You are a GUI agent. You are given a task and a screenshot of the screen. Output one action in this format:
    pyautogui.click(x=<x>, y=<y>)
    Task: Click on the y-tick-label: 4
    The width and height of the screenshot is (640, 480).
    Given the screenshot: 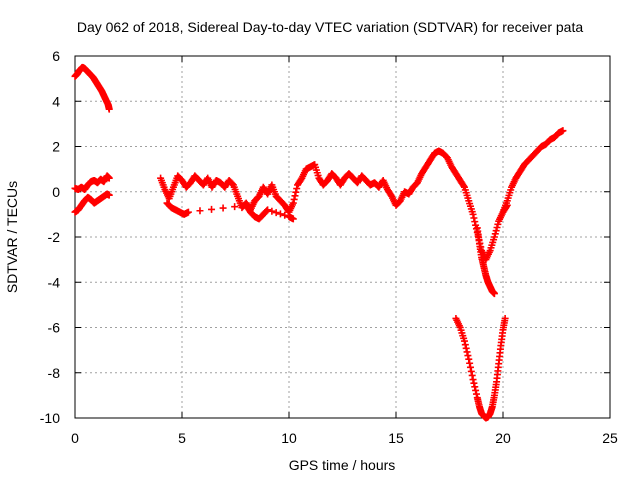 What is the action you would take?
    pyautogui.click(x=56, y=101)
    